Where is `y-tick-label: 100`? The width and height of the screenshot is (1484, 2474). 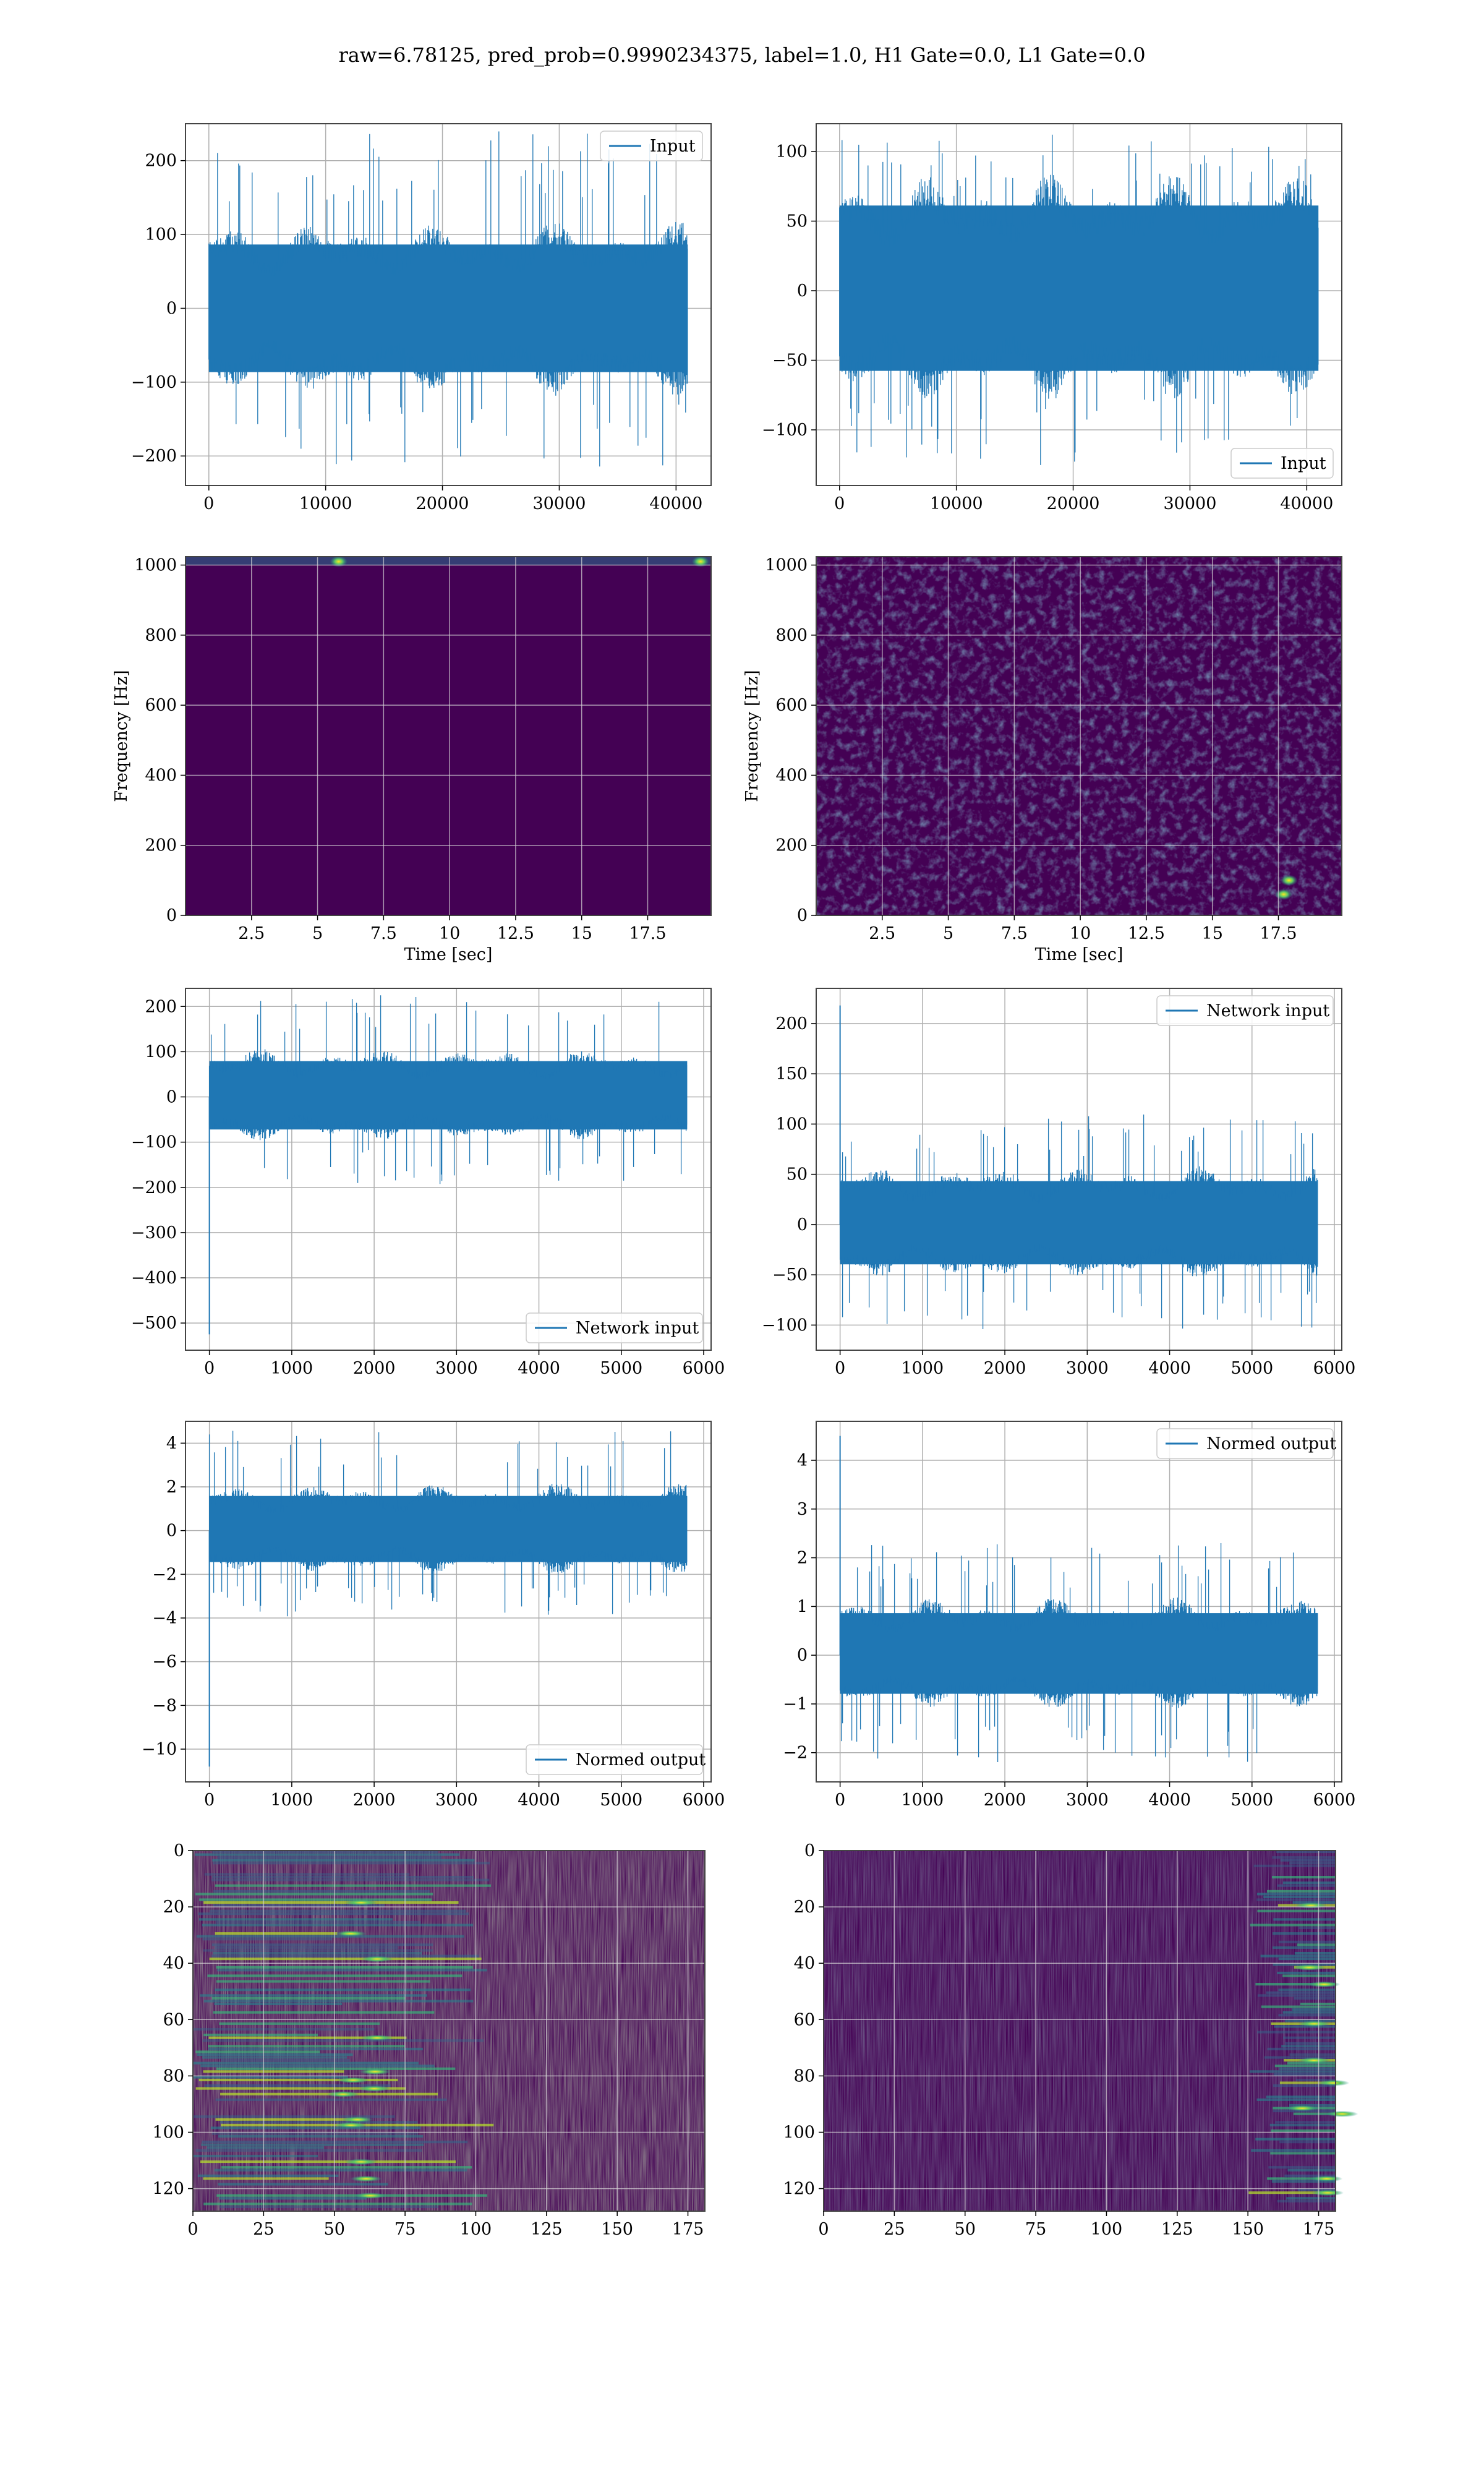
y-tick-label: 100 is located at coordinates (791, 1124).